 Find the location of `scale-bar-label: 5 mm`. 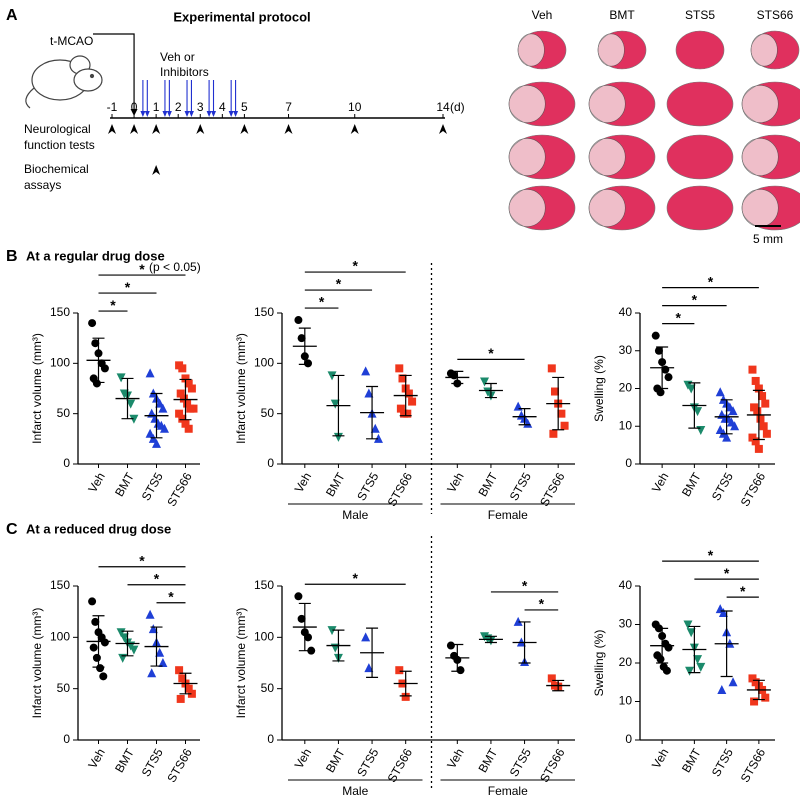

scale-bar-label: 5 mm is located at coordinates (768, 239).